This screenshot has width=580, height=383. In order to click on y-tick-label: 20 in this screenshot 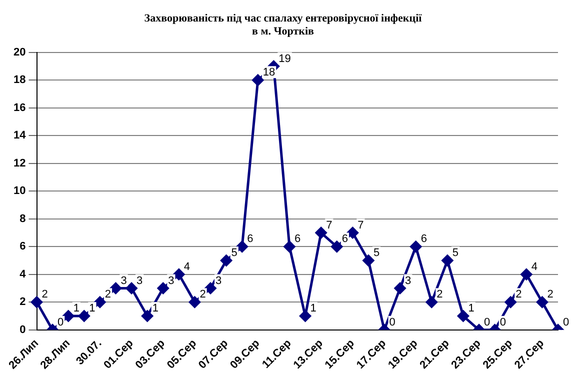, I will do `click(20, 52)`.